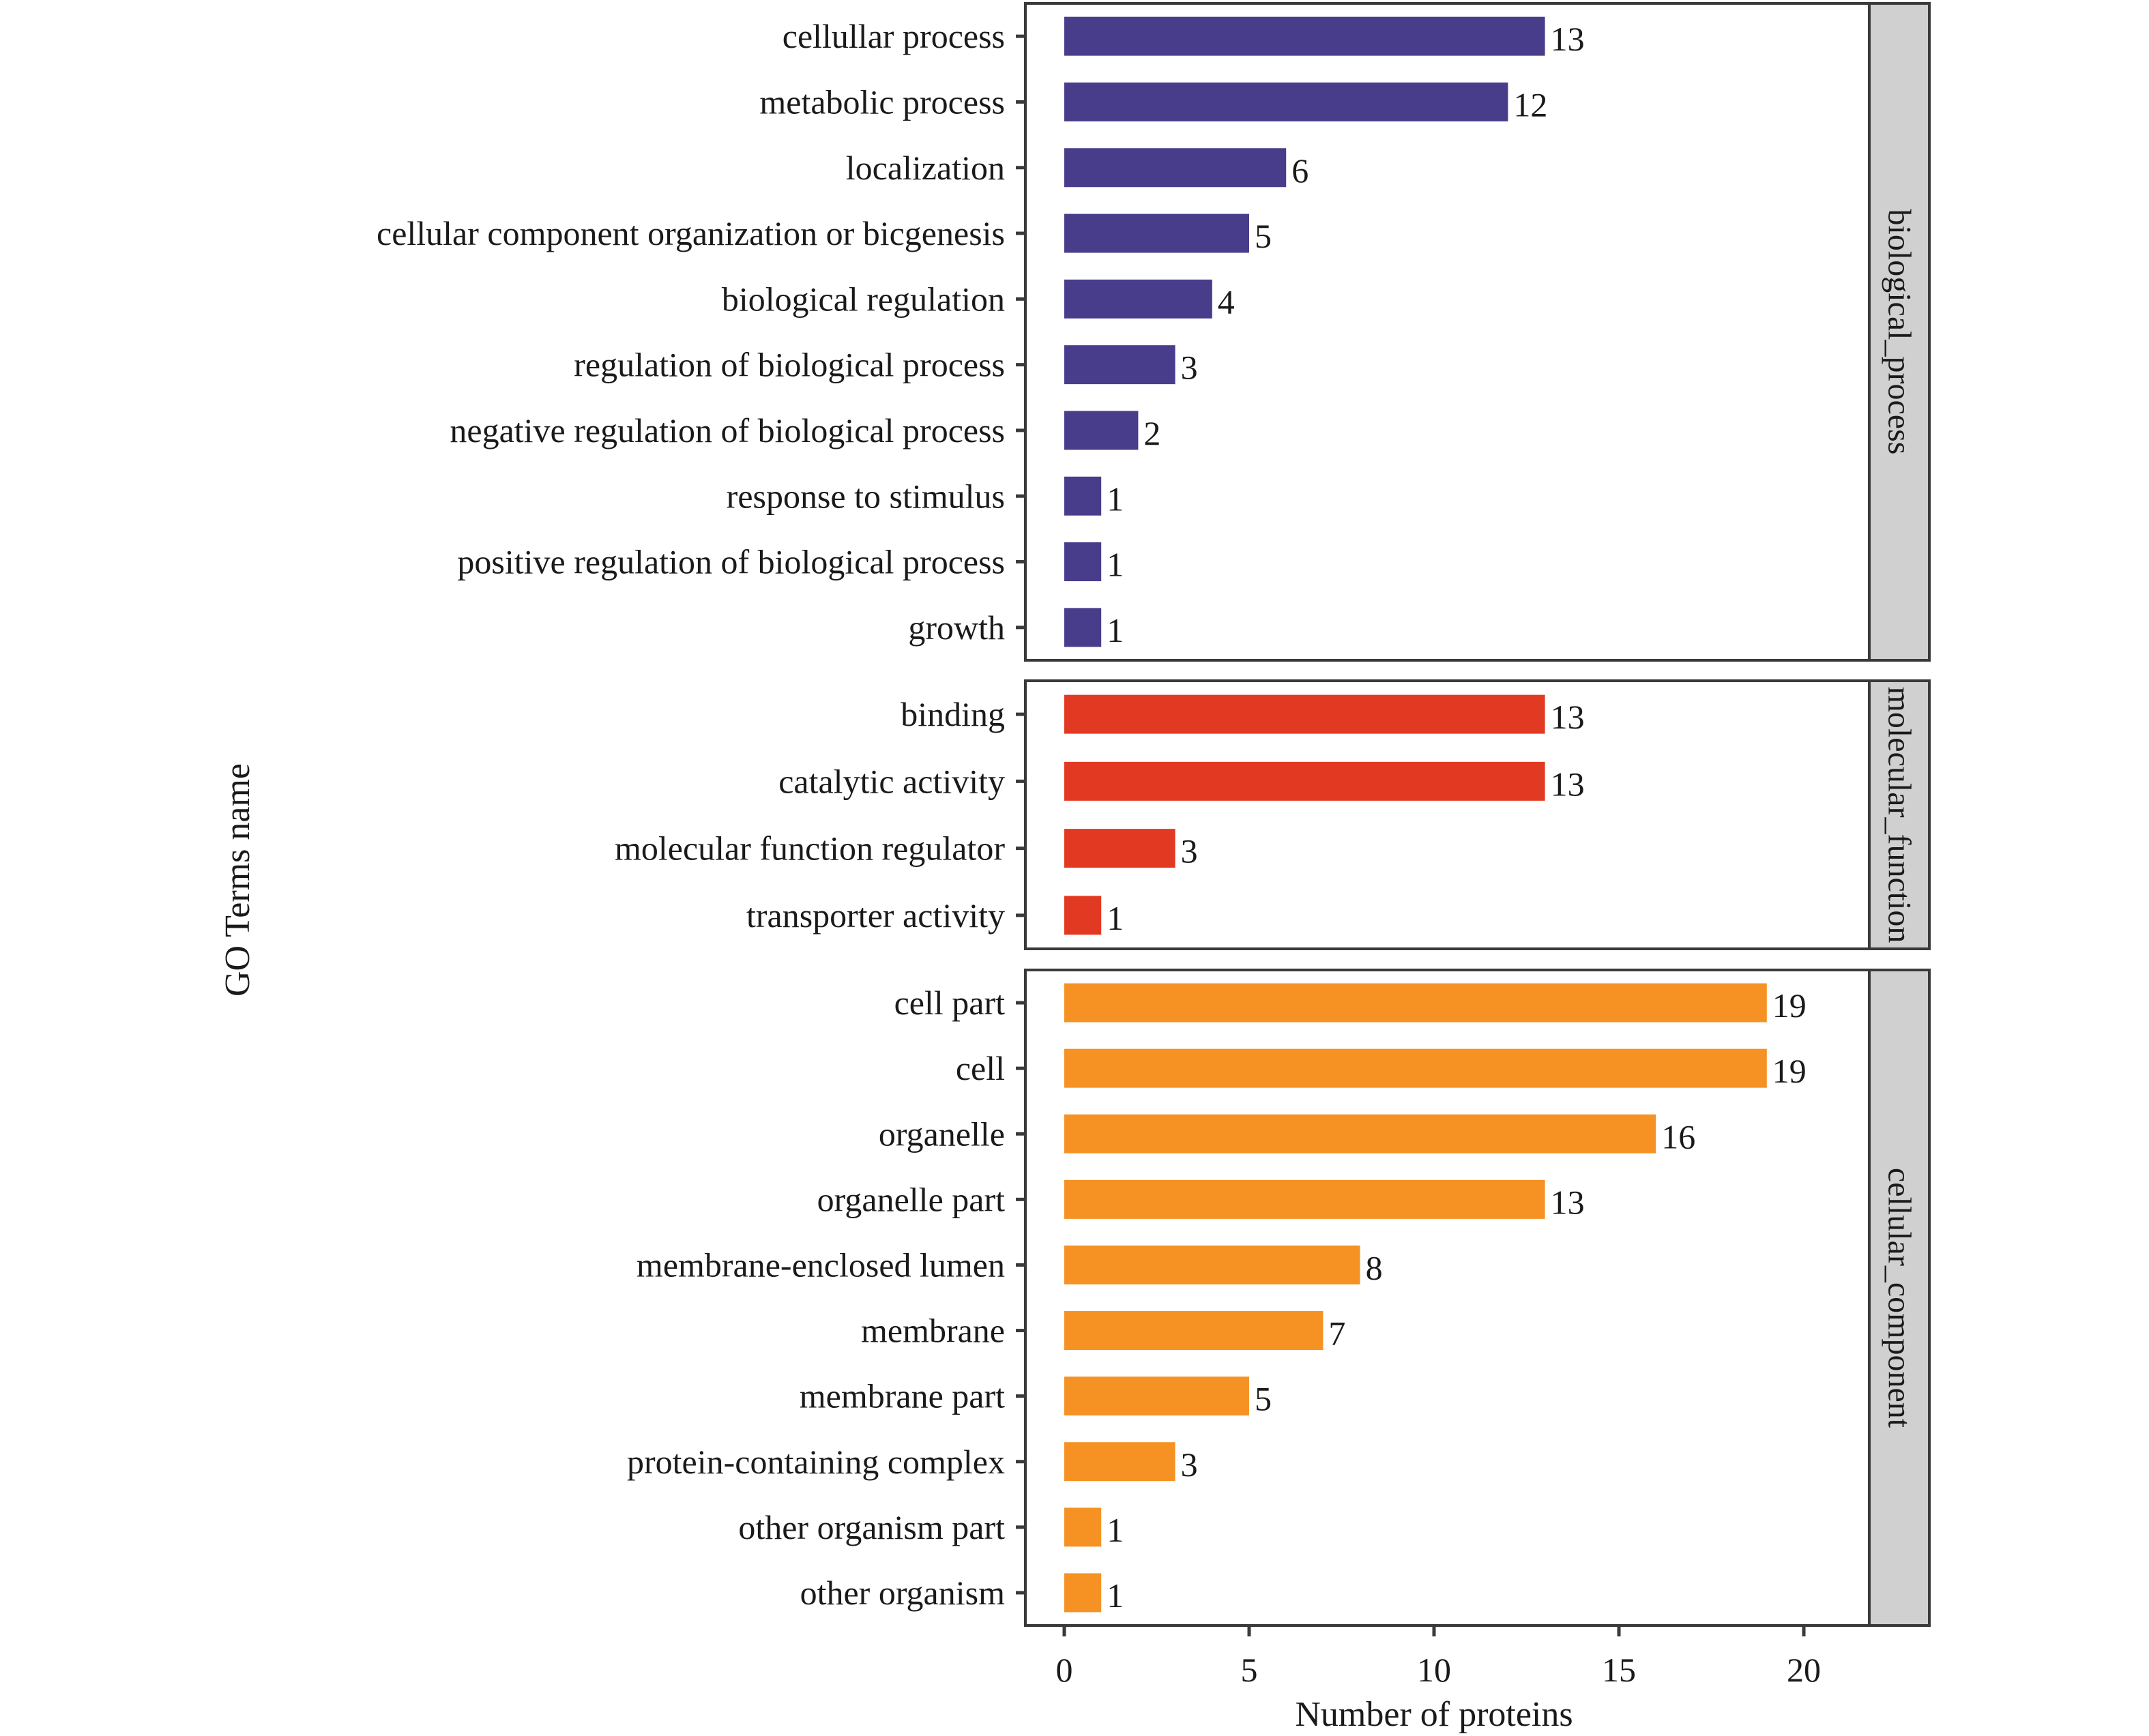 This screenshot has width=2149, height=1736. What do you see at coordinates (1434, 1715) in the screenshot?
I see `x-axis-title: Number of proteins` at bounding box center [1434, 1715].